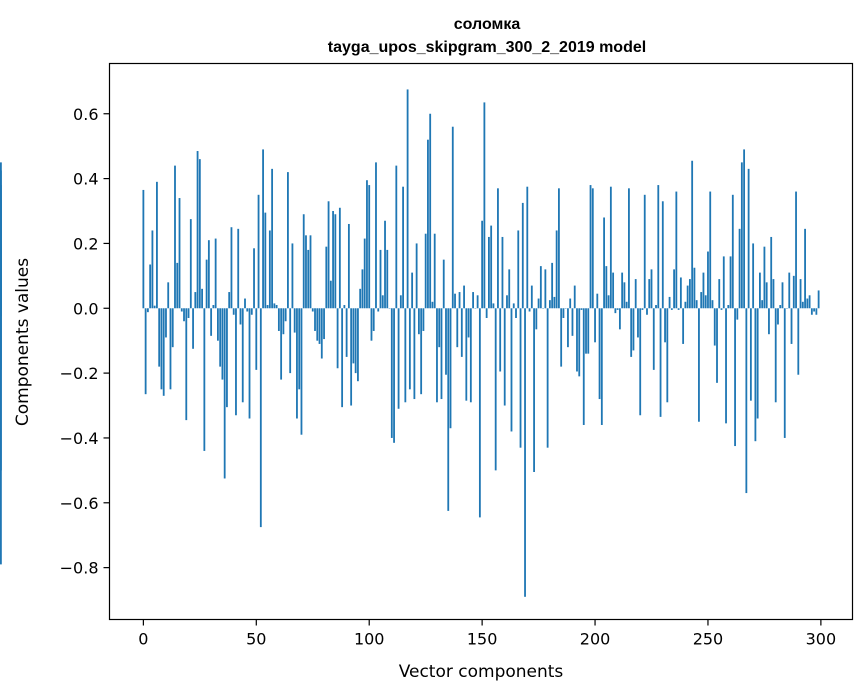 The width and height of the screenshot is (867, 696). Describe the element at coordinates (256, 639) in the screenshot. I see `x-tick-label: 50` at that location.